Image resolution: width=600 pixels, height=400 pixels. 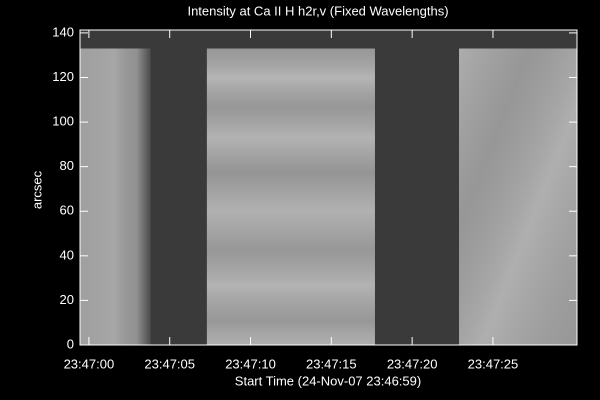 I want to click on x-tick-label: 23:47:20, so click(x=412, y=363).